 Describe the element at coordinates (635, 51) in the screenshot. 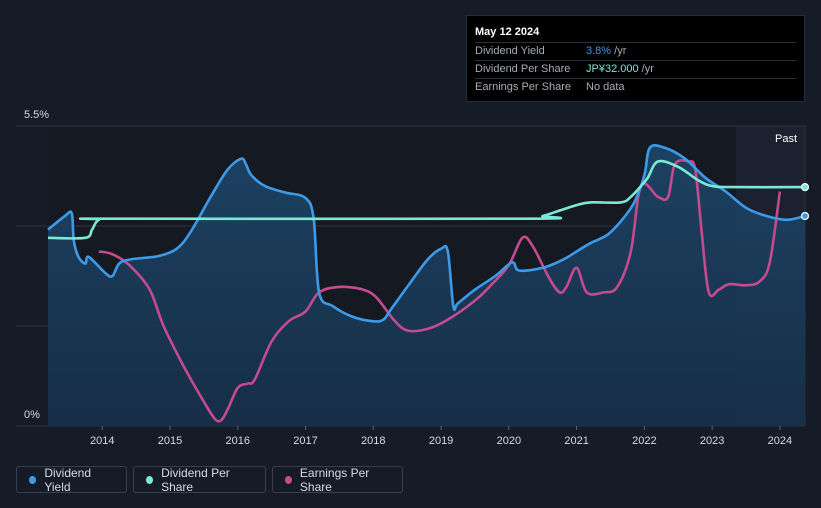

I see `tooltip-row-dividend-yield: Dividend Yield 3.8% /yr` at that location.